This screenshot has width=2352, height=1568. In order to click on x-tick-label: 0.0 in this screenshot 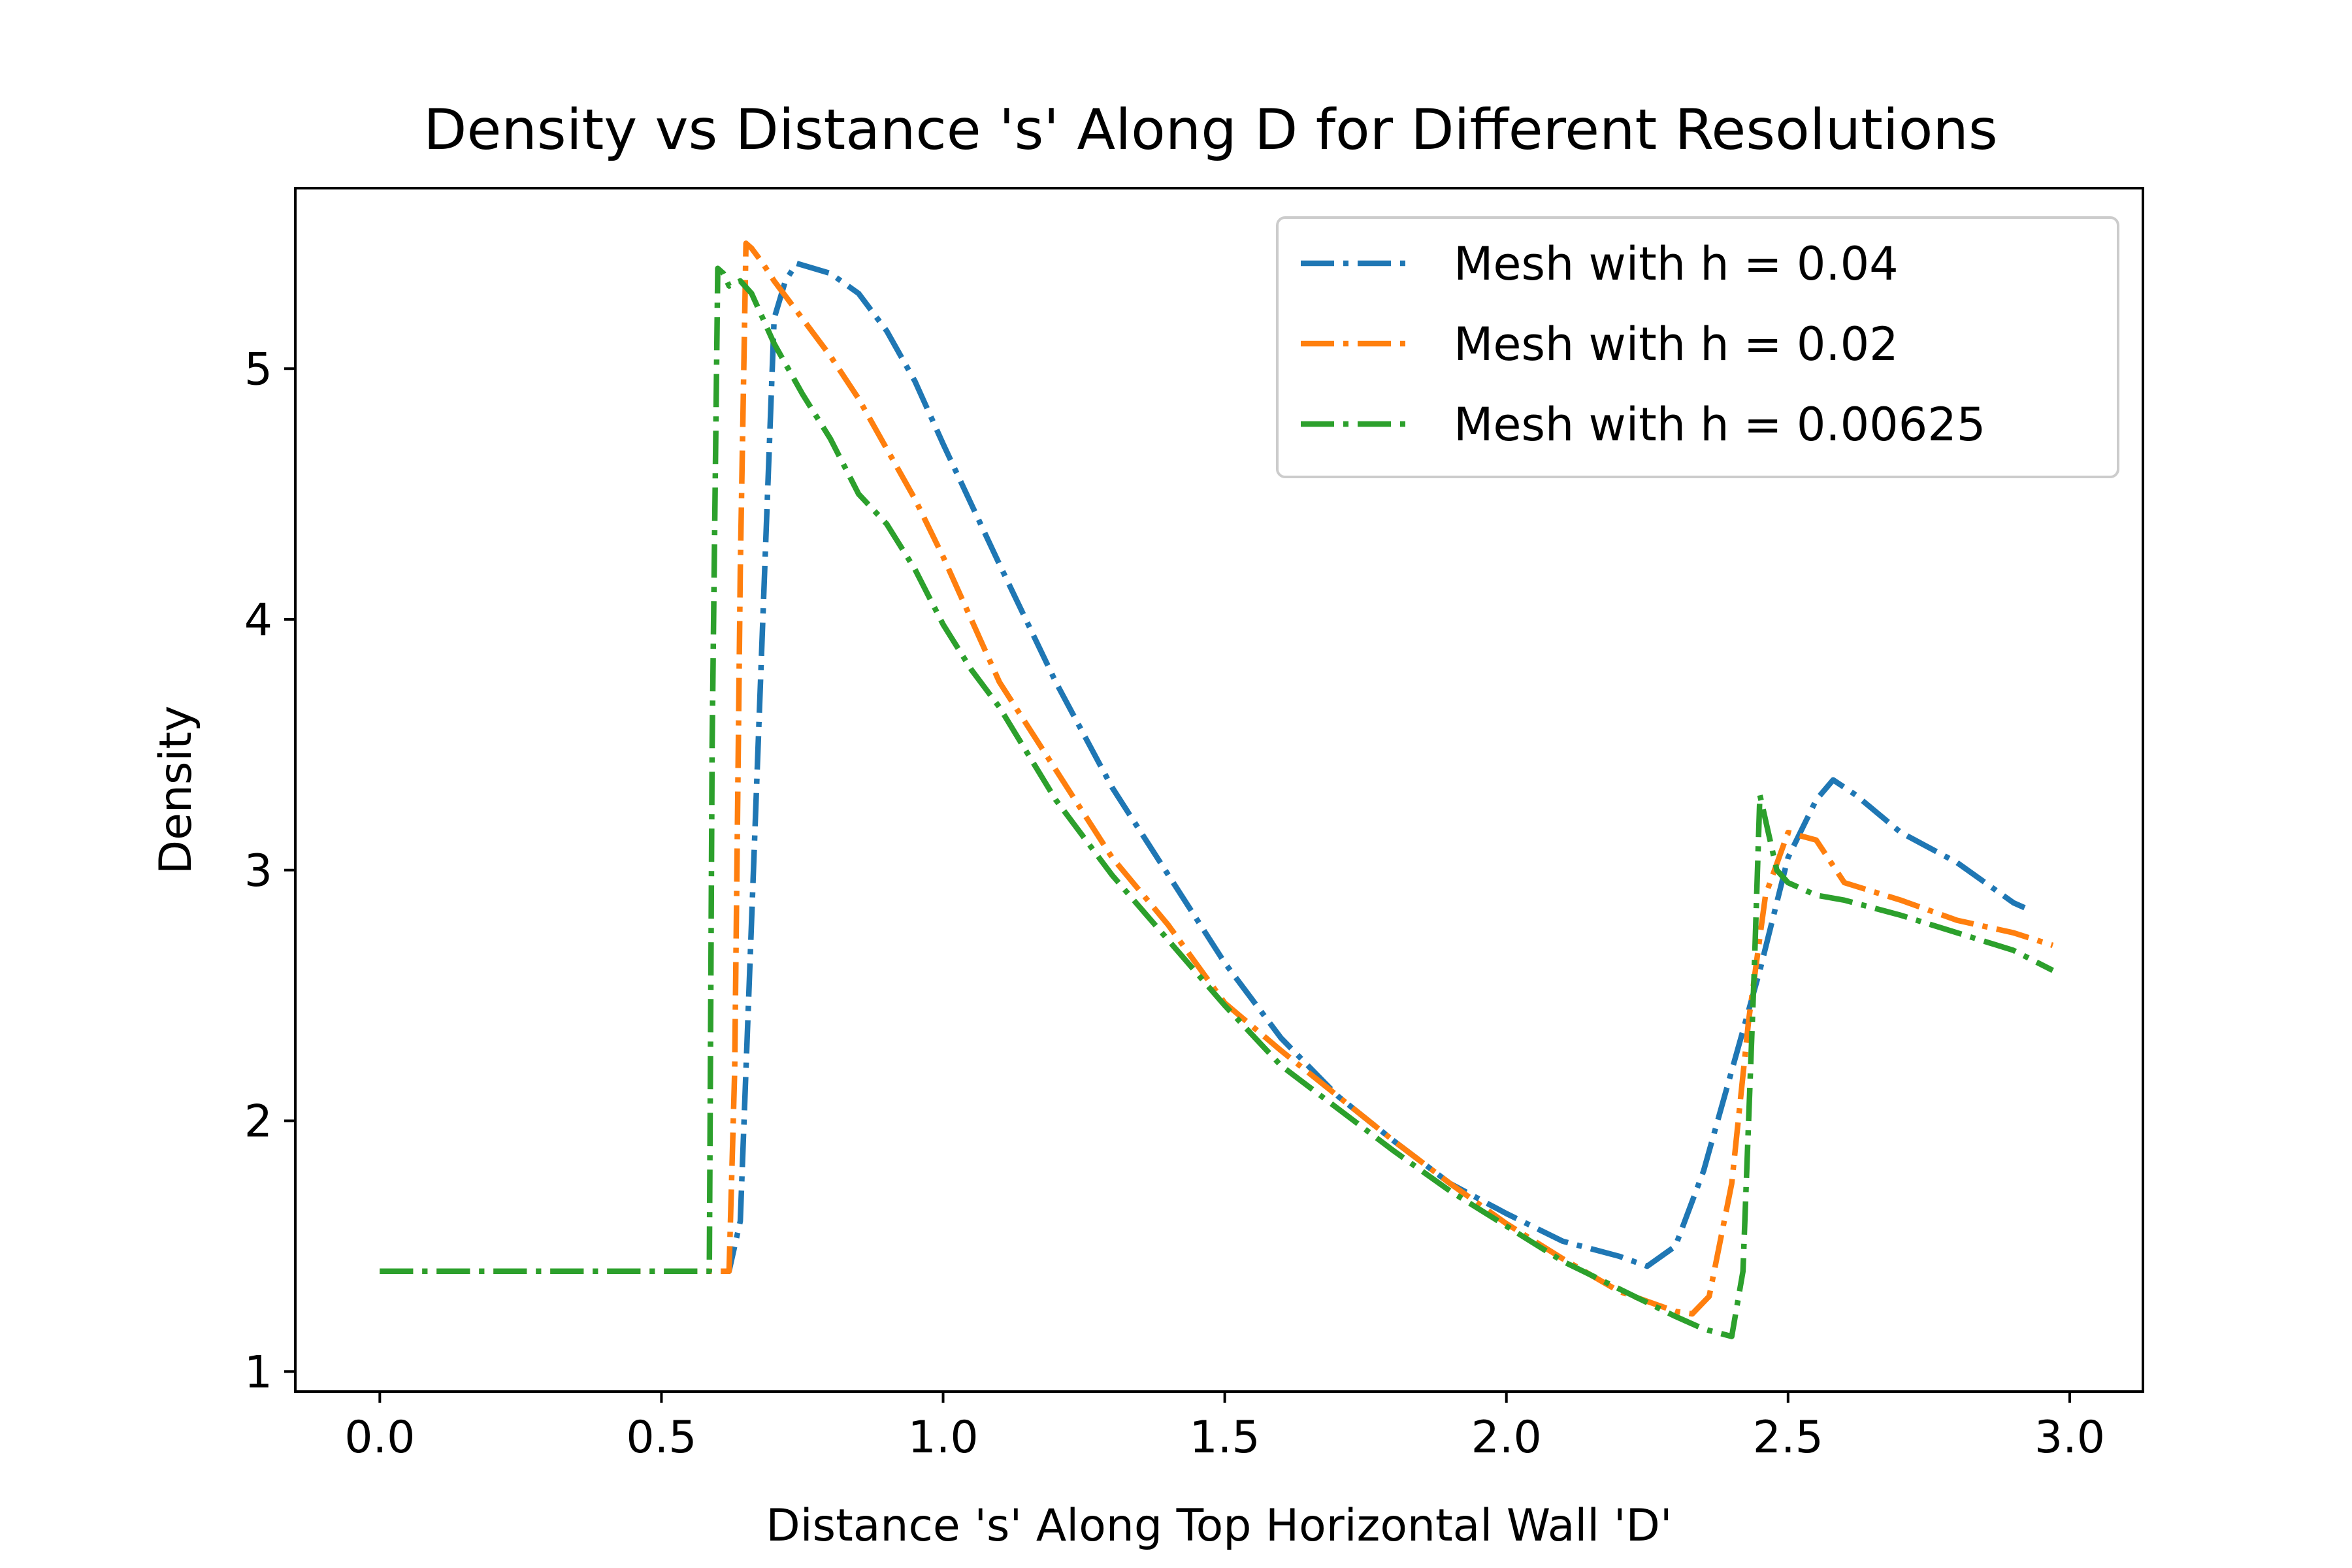, I will do `click(379, 1437)`.